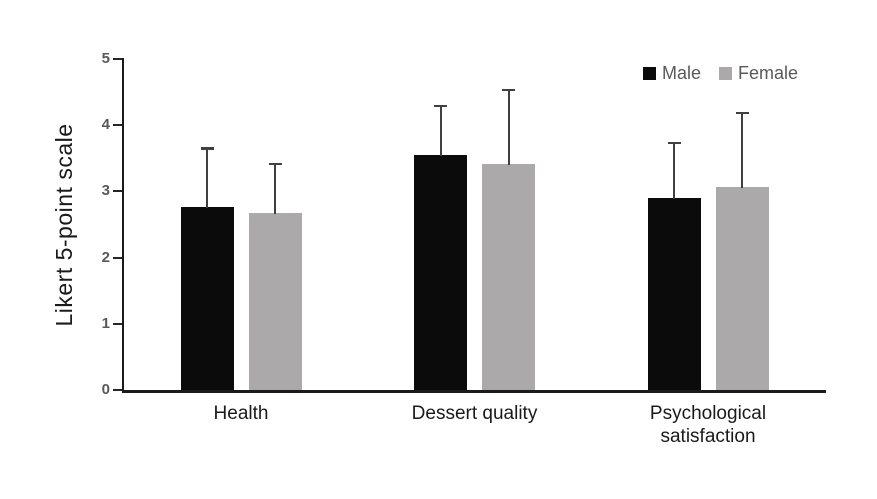 The height and width of the screenshot is (499, 877). Describe the element at coordinates (742, 113) in the screenshot. I see `error-bar-cap-female-psychological-satisfaction` at that location.